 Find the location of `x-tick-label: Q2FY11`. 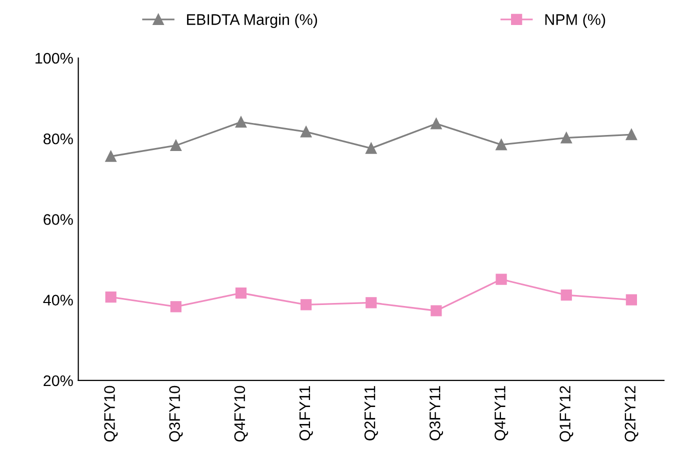

x-tick-label: Q2FY11 is located at coordinates (371, 413).